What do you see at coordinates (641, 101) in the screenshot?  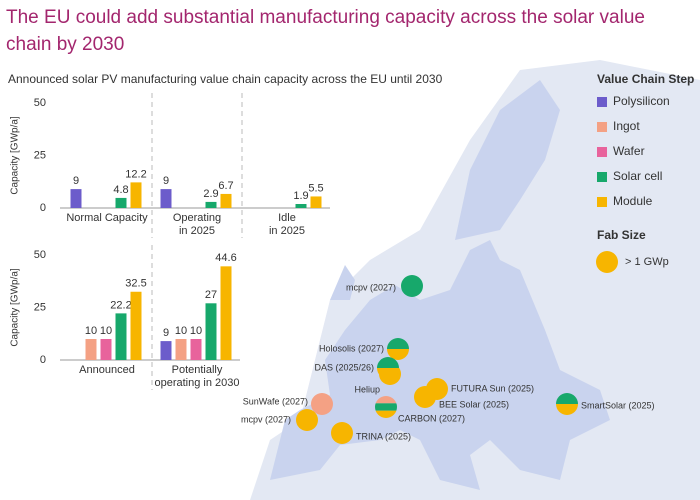 I see `legend-label: Polysilicon` at bounding box center [641, 101].